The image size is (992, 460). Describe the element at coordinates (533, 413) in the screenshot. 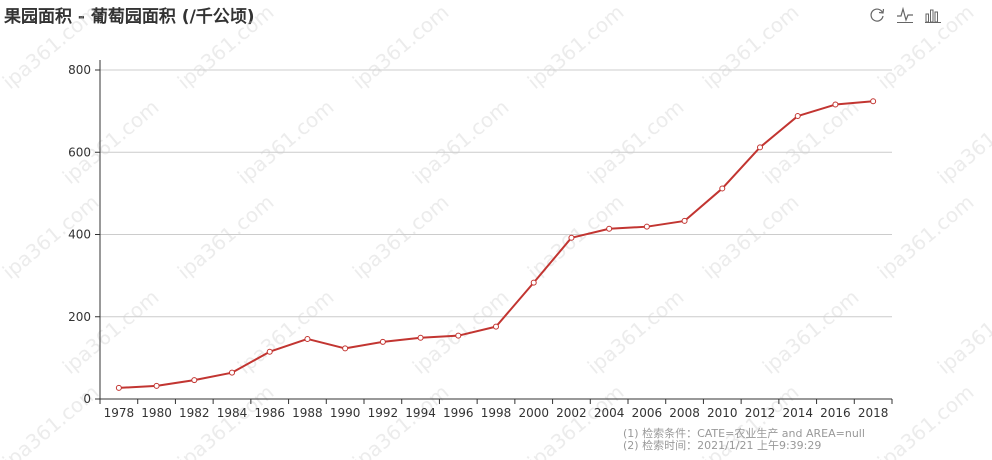

I see `x-tick-label: 2000` at that location.